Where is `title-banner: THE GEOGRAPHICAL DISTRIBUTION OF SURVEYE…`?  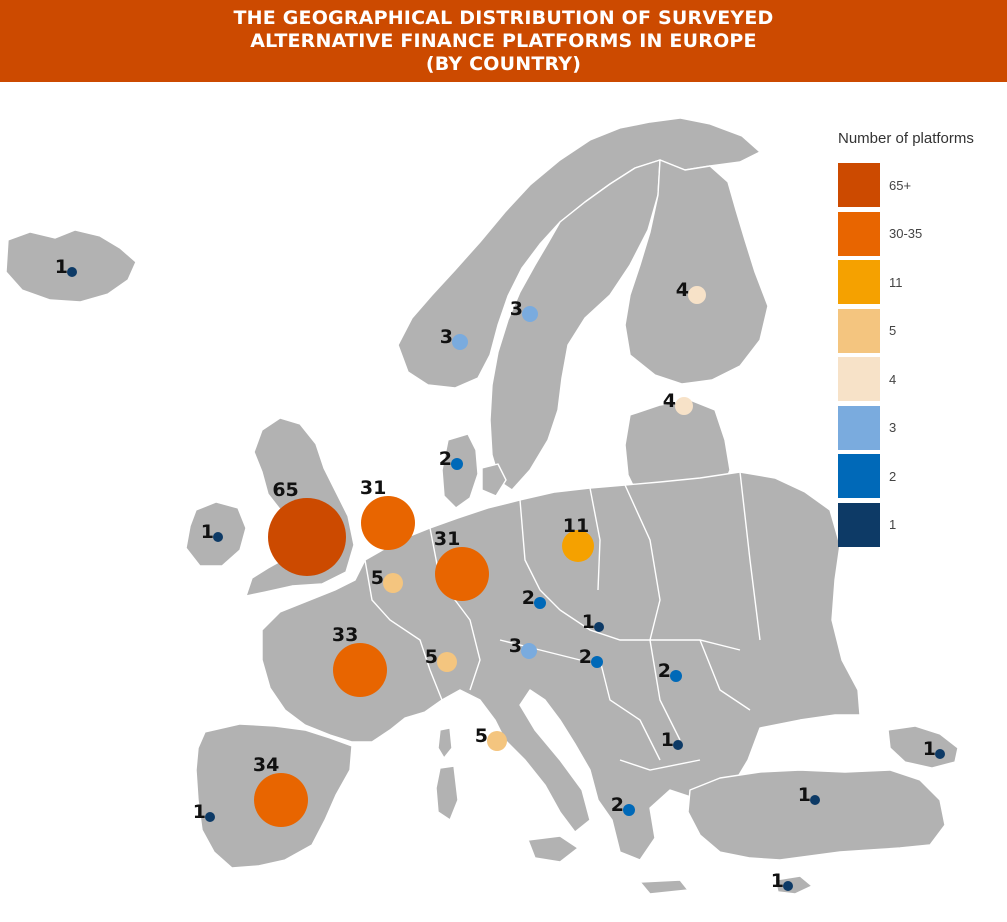
title-banner: THE GEOGRAPHICAL DISTRIBUTION OF SURVEYE… is located at coordinates (503, 41).